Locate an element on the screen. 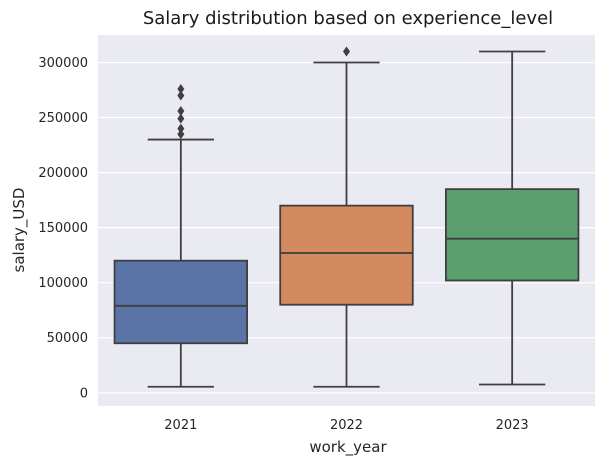 This screenshot has height=466, width=605. x-axis-label: work_year is located at coordinates (348, 447).